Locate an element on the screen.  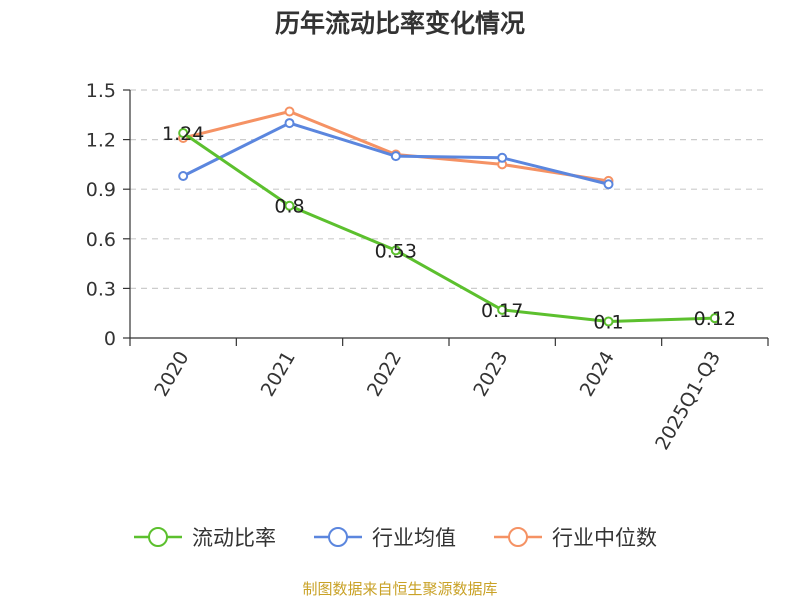
data-label: 0.8 is located at coordinates (289, 207).